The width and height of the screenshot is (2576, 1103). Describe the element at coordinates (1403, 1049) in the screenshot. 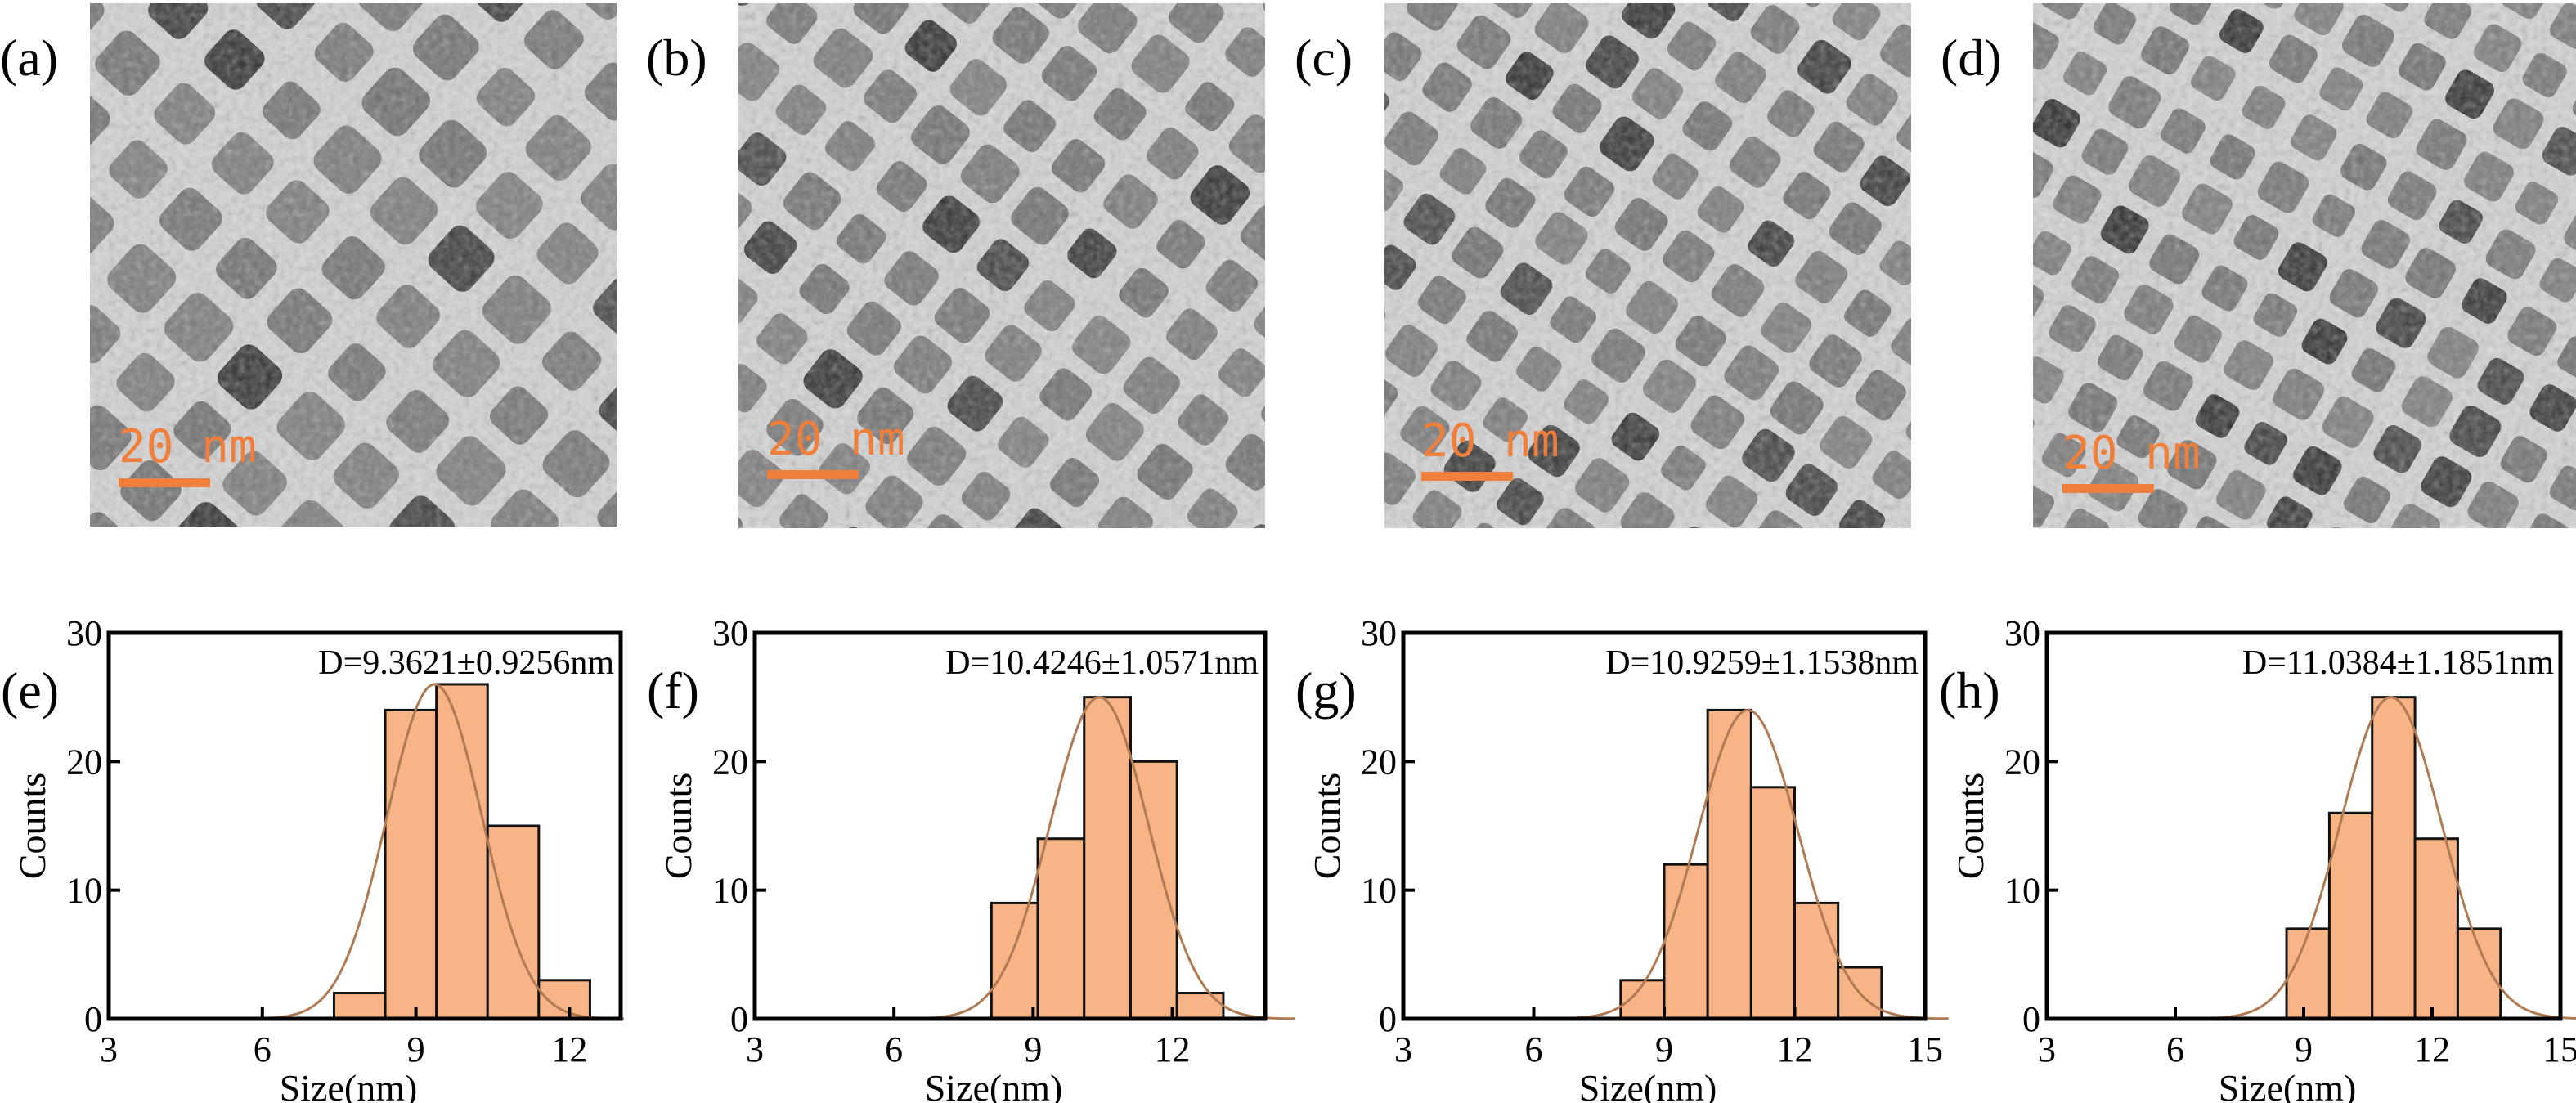

I see `x-tick-label-g: 3` at that location.